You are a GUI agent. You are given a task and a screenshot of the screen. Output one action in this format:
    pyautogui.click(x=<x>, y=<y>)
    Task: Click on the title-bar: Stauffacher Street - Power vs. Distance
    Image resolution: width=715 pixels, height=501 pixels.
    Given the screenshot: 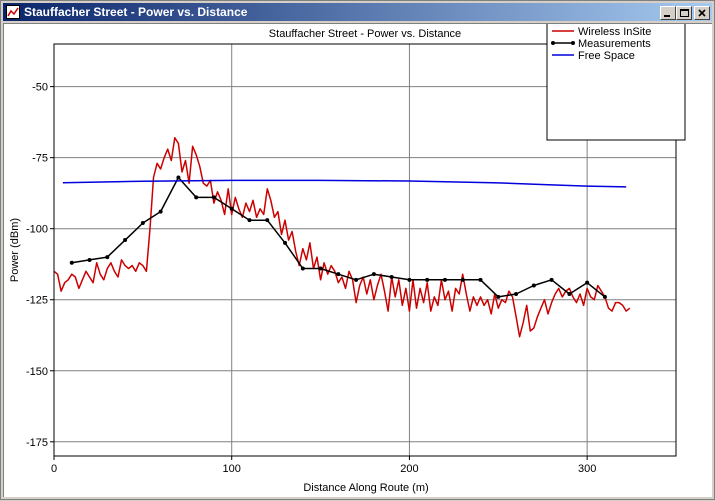 What is the action you would take?
    pyautogui.click(x=357, y=12)
    